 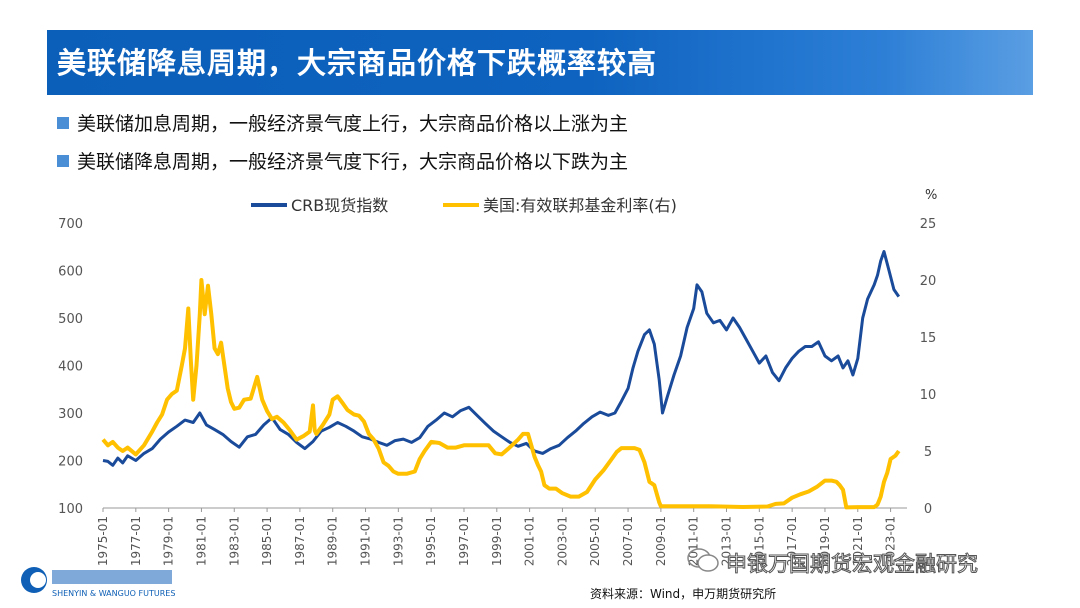 I want to click on x-tick-label: 2007-01, so click(x=628, y=541).